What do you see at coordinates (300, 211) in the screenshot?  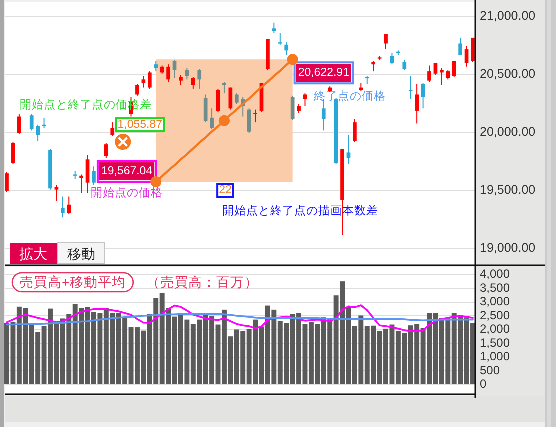 I see `annotation: 開始点と終了点の描画本数差` at bounding box center [300, 211].